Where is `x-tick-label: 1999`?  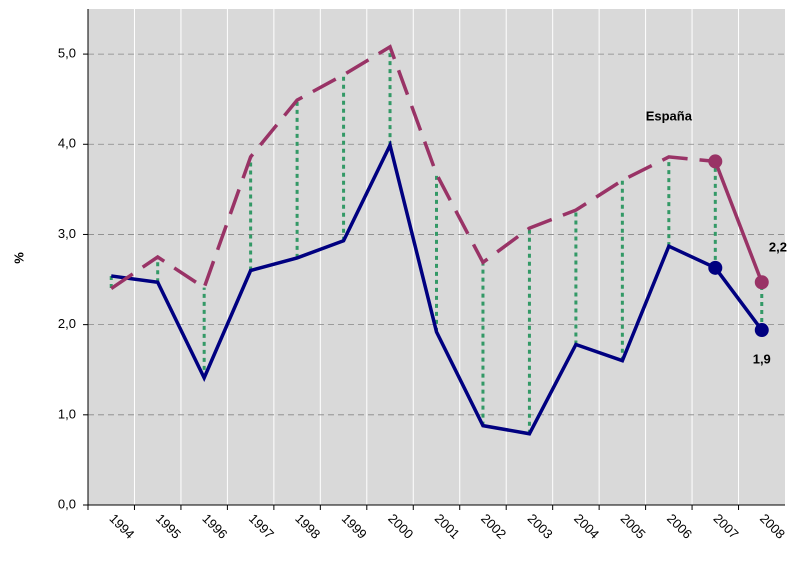
x-tick-label: 1999 is located at coordinates (354, 526).